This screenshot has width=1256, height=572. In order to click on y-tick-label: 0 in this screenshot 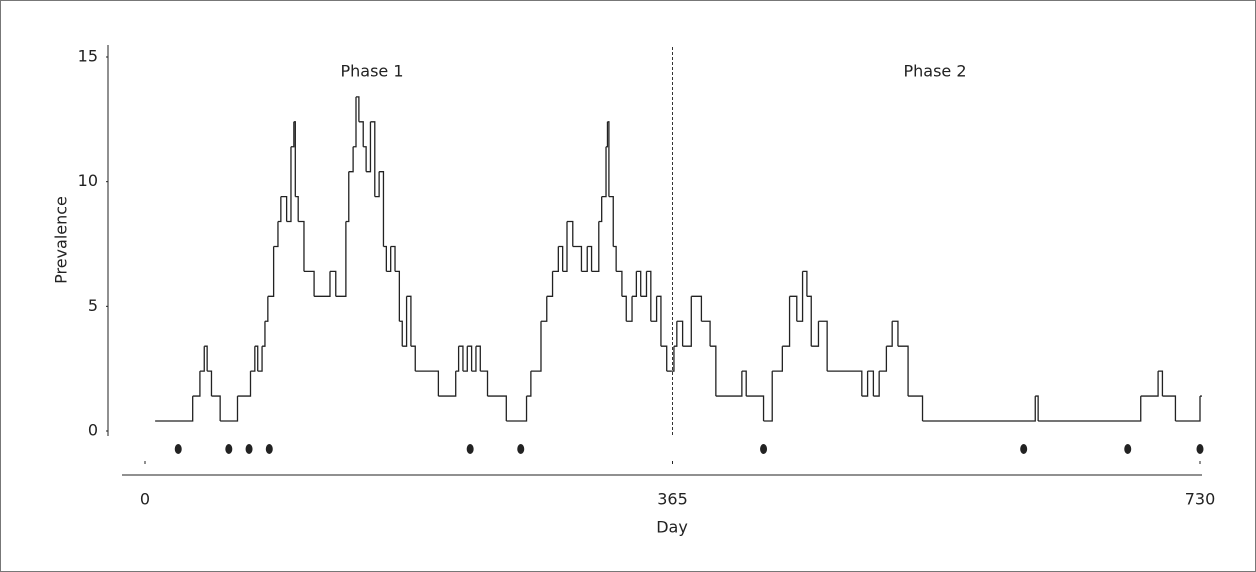, I will do `click(93, 430)`.